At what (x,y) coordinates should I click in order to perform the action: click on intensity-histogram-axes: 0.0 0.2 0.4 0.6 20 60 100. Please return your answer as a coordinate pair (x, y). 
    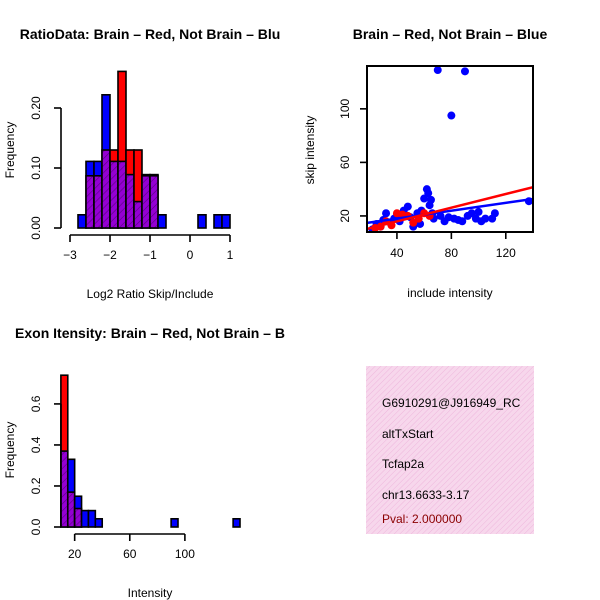
    Looking at the image, I should click on (112, 478).